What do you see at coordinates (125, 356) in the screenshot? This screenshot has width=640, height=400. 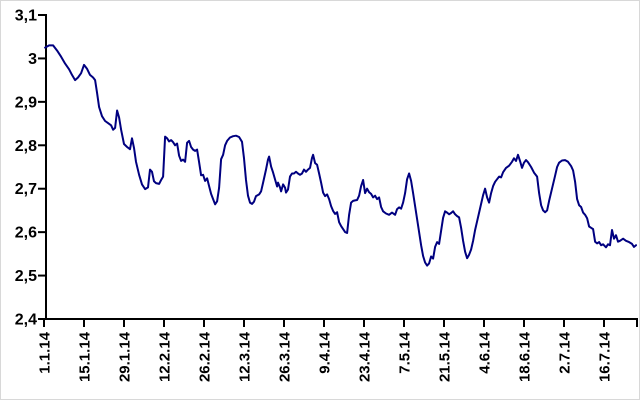 I see `x-axis-tick-label: 29.1.14` at bounding box center [125, 356].